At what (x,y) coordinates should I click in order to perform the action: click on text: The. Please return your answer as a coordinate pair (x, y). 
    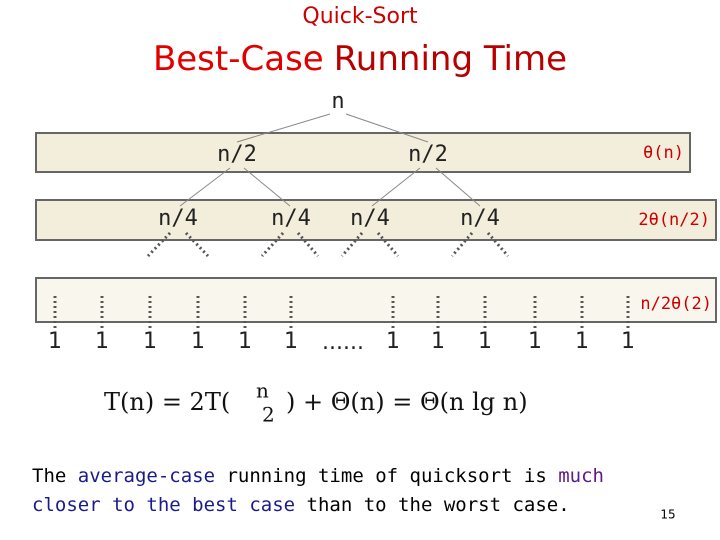
    Looking at the image, I should click on (55, 476).